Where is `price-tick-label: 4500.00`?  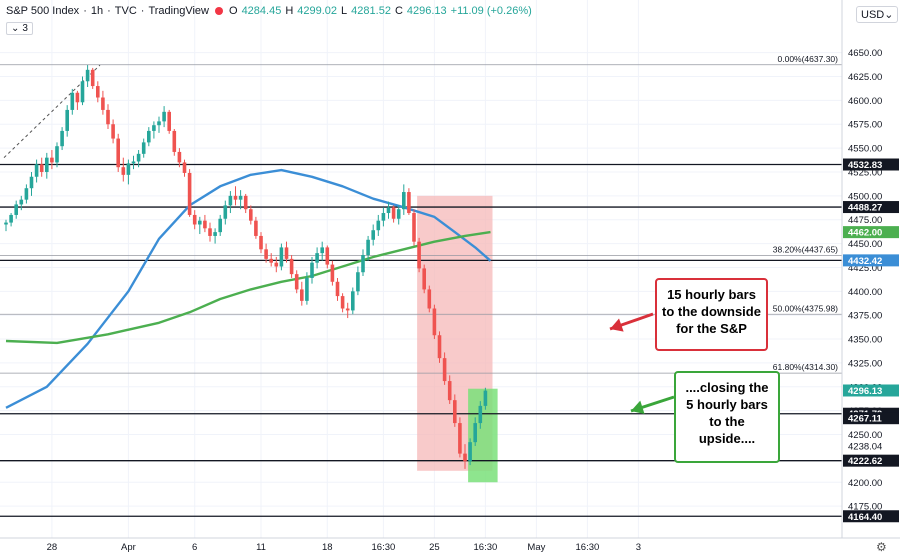
price-tick-label: 4500.00 is located at coordinates (865, 196).